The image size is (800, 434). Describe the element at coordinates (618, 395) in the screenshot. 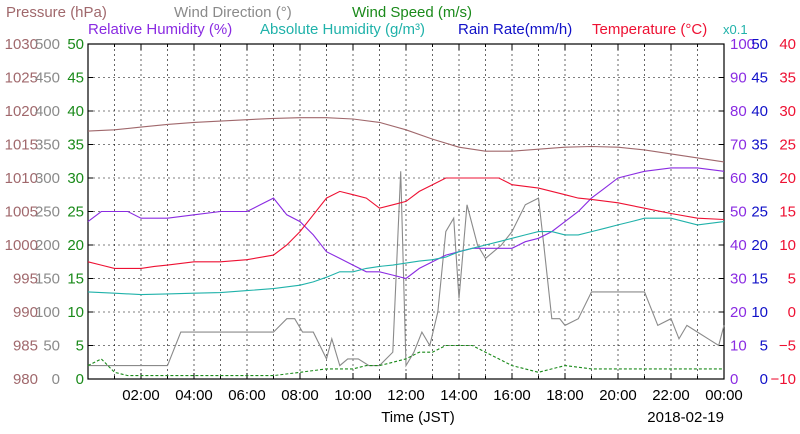

I see `x-tick-label: 20:00` at that location.